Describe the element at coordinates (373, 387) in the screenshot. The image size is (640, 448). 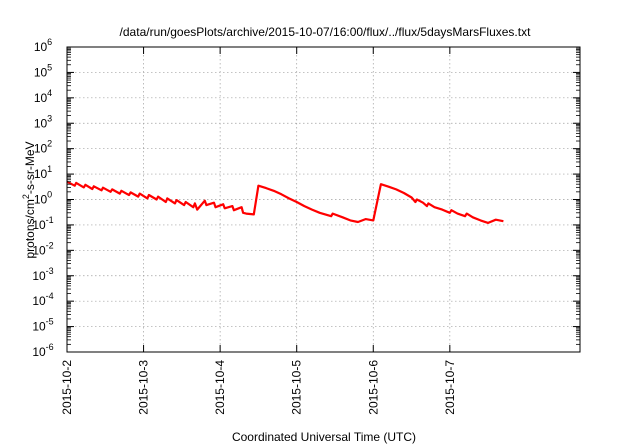
I see `x-tick-label: 2015-10-6` at that location.